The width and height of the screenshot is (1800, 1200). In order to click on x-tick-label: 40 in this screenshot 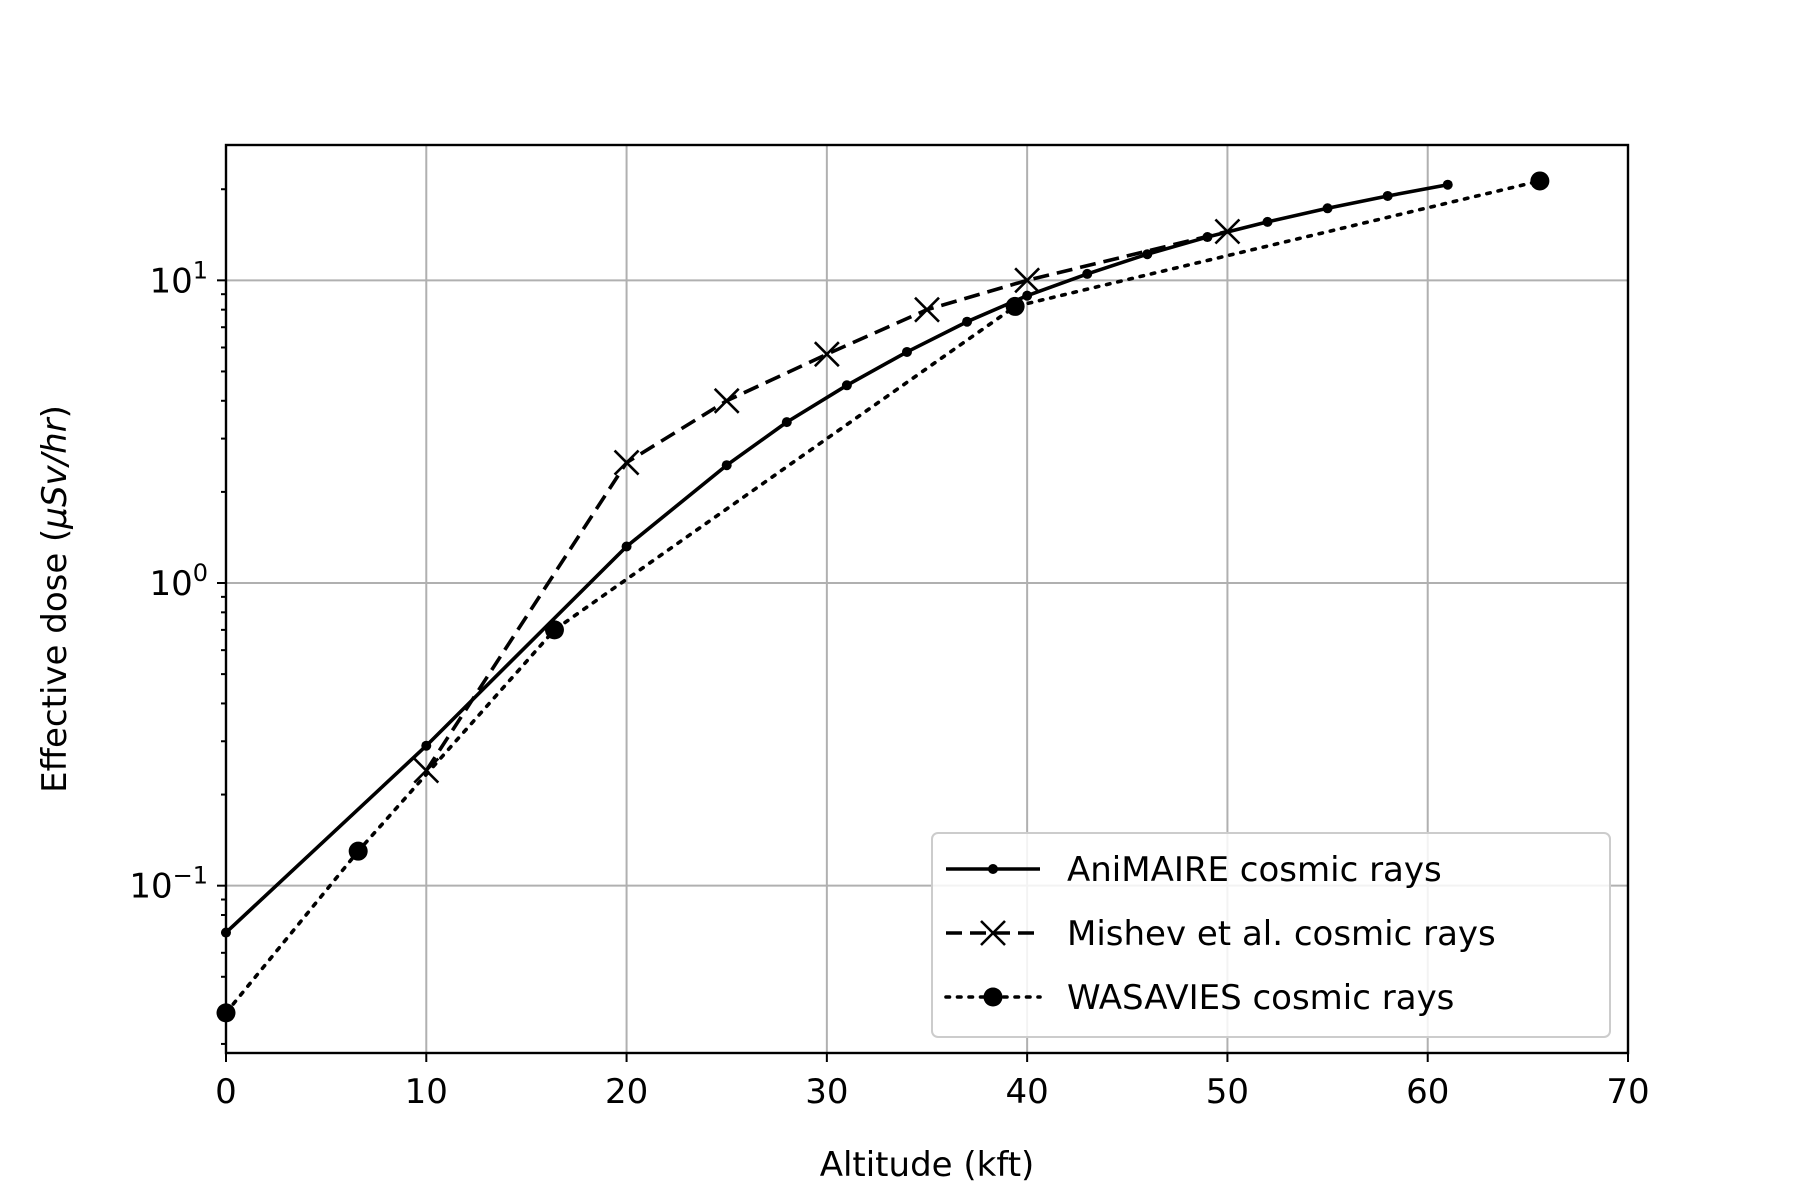, I will do `click(1027, 1092)`.